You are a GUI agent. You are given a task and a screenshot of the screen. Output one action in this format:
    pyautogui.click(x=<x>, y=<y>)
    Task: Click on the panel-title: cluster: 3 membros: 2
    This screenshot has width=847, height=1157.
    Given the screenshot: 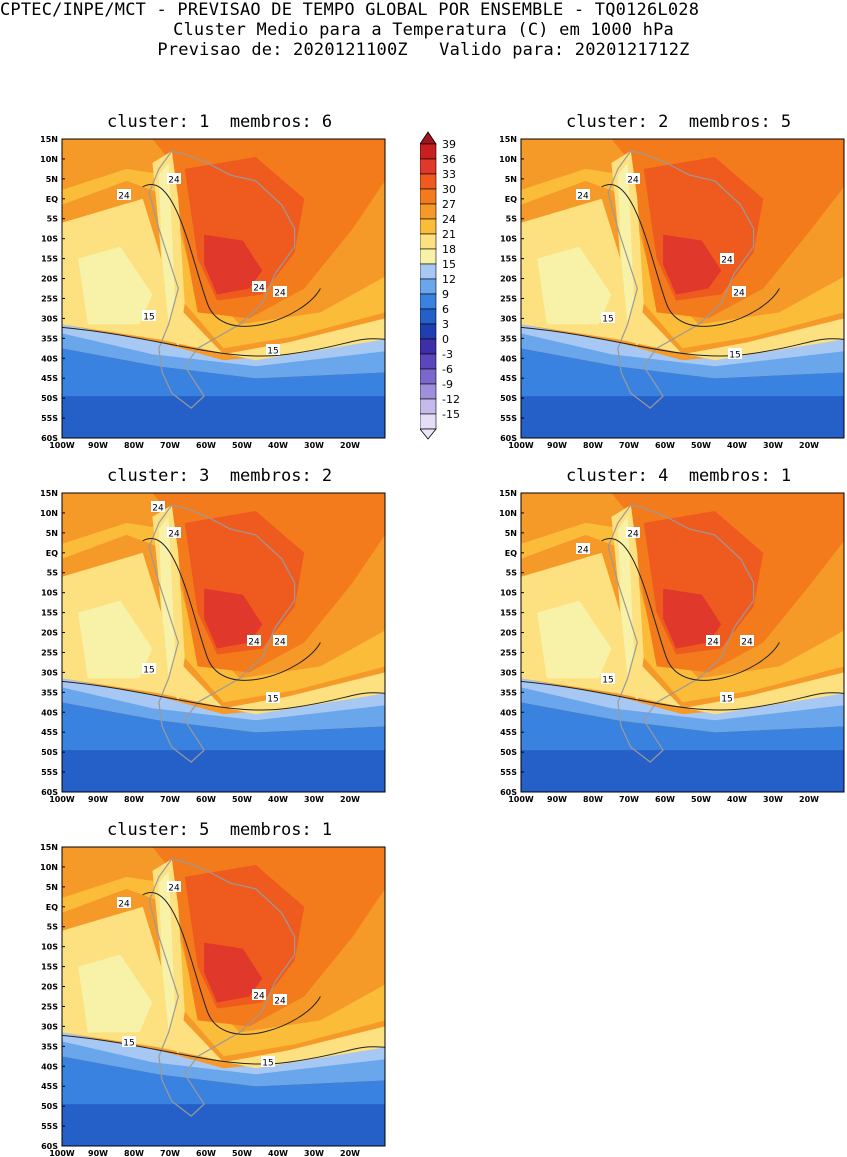 What is the action you would take?
    pyautogui.click(x=220, y=476)
    